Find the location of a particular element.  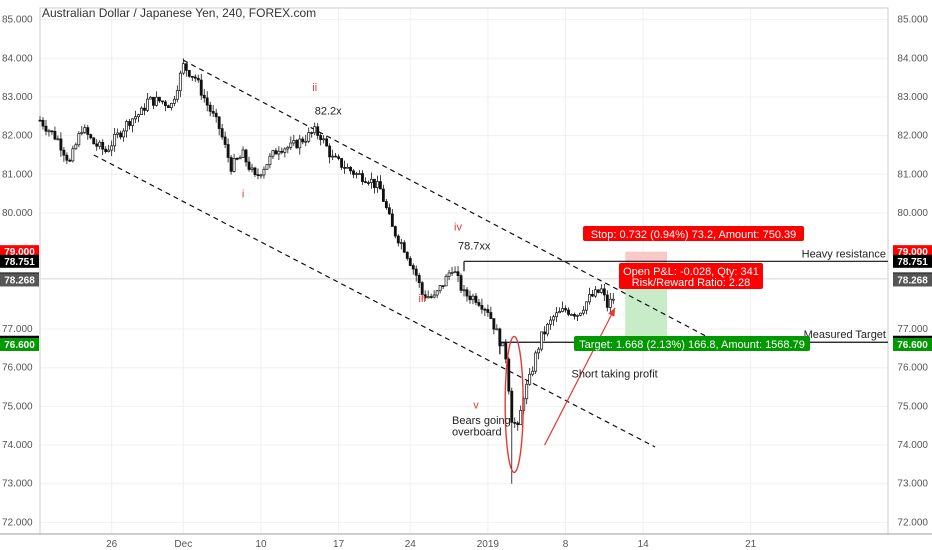

price-badge-label: 79.000 is located at coordinates (912, 252).